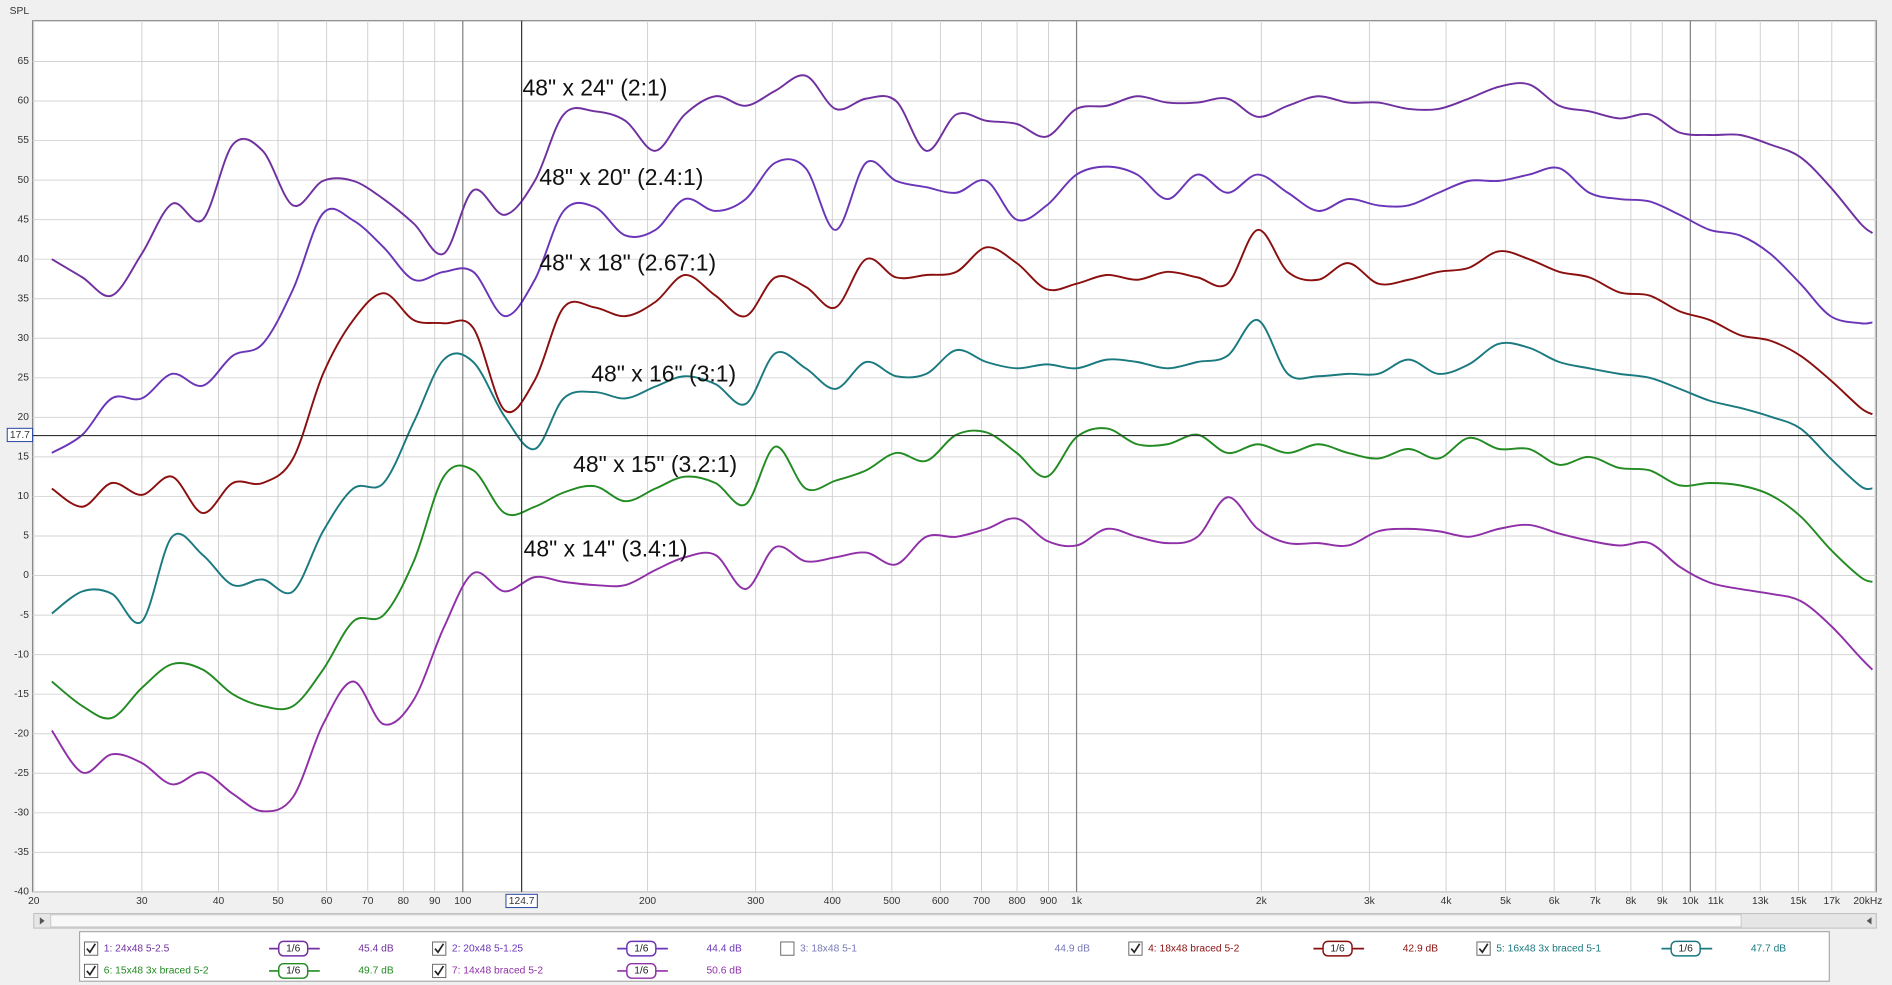  What do you see at coordinates (24, 61) in the screenshot?
I see `y-tick-label: 65` at bounding box center [24, 61].